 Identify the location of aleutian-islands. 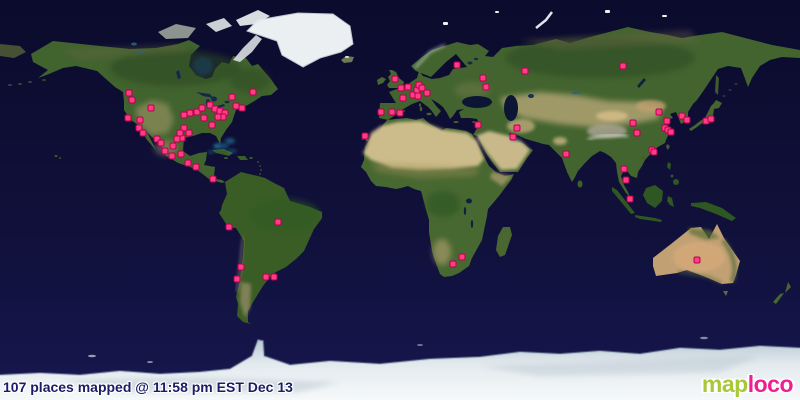
(27, 82).